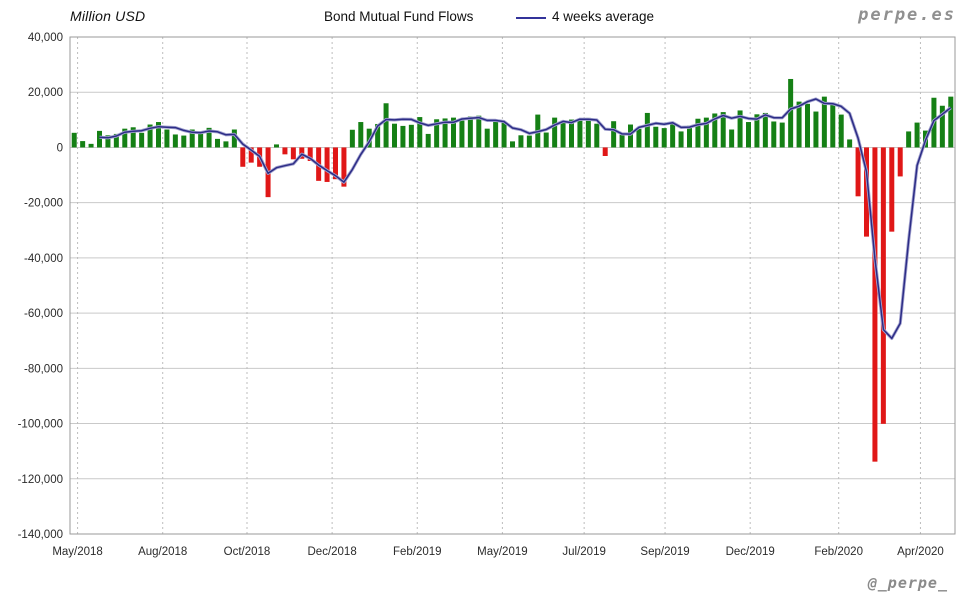  Describe the element at coordinates (247, 552) in the screenshot. I see `x-tick-label: Oct/2018` at that location.